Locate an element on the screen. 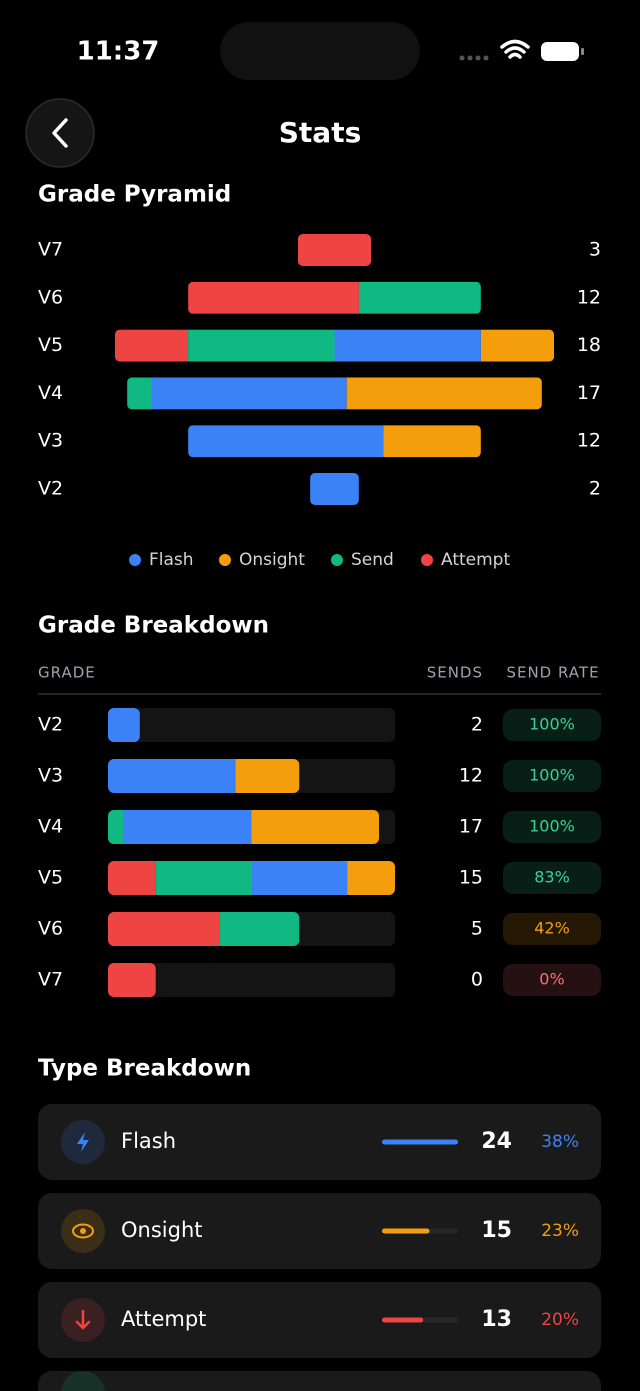  rate-label: 0% is located at coordinates (551, 979).